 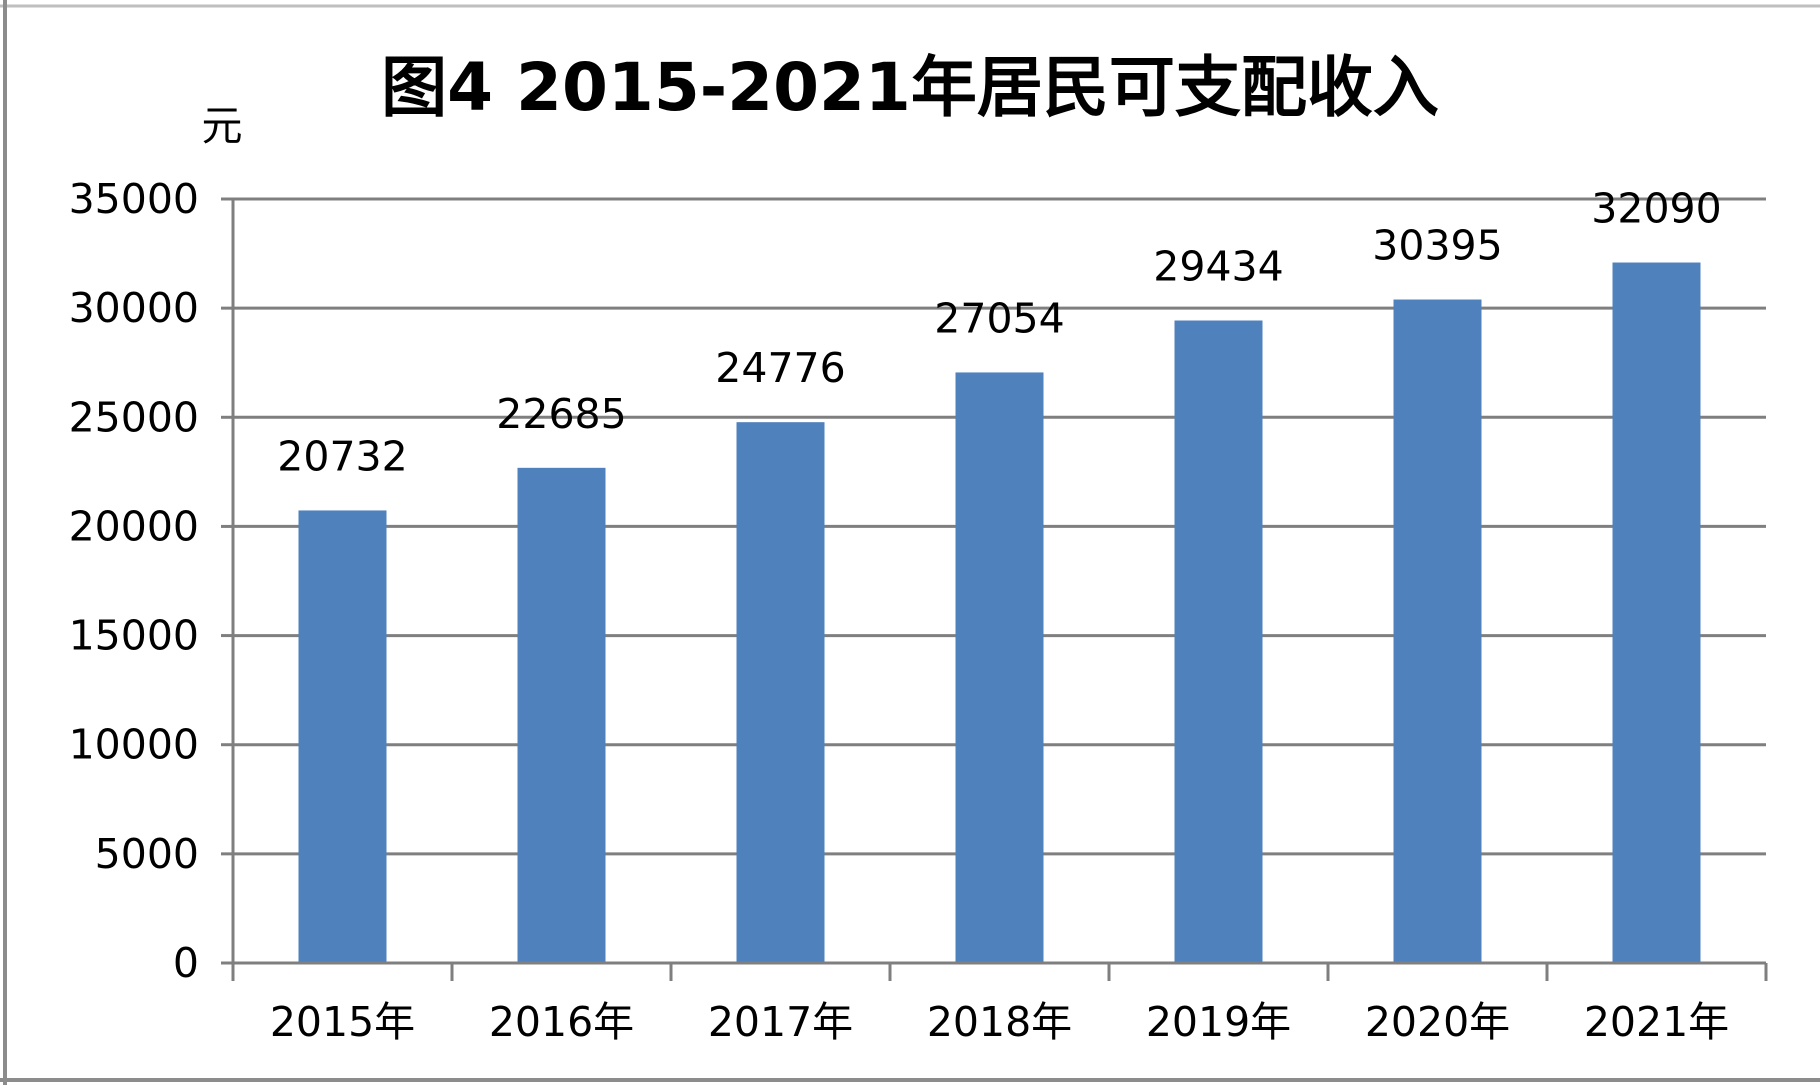 I want to click on x-tick-label: 2020年, so click(x=1437, y=1022).